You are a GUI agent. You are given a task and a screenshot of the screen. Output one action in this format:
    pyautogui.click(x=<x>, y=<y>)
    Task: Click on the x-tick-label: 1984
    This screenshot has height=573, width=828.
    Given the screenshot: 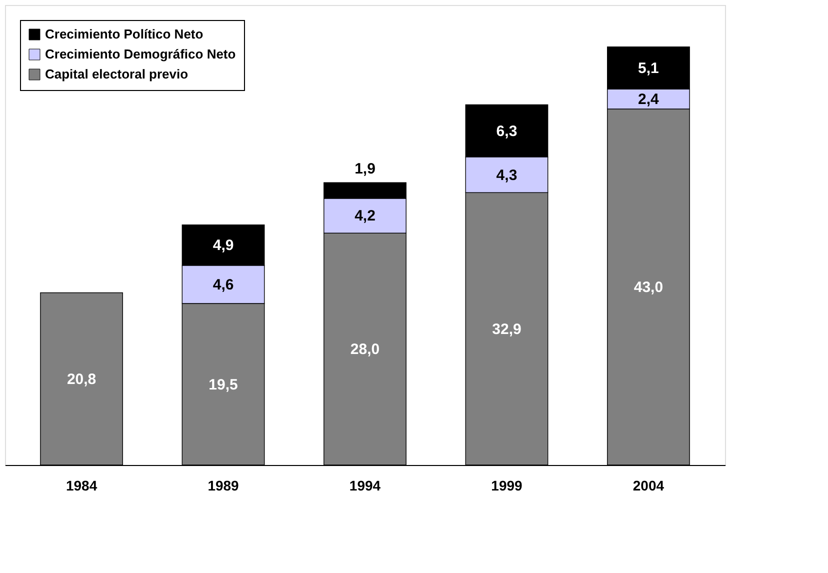 What is the action you would take?
    pyautogui.click(x=82, y=486)
    